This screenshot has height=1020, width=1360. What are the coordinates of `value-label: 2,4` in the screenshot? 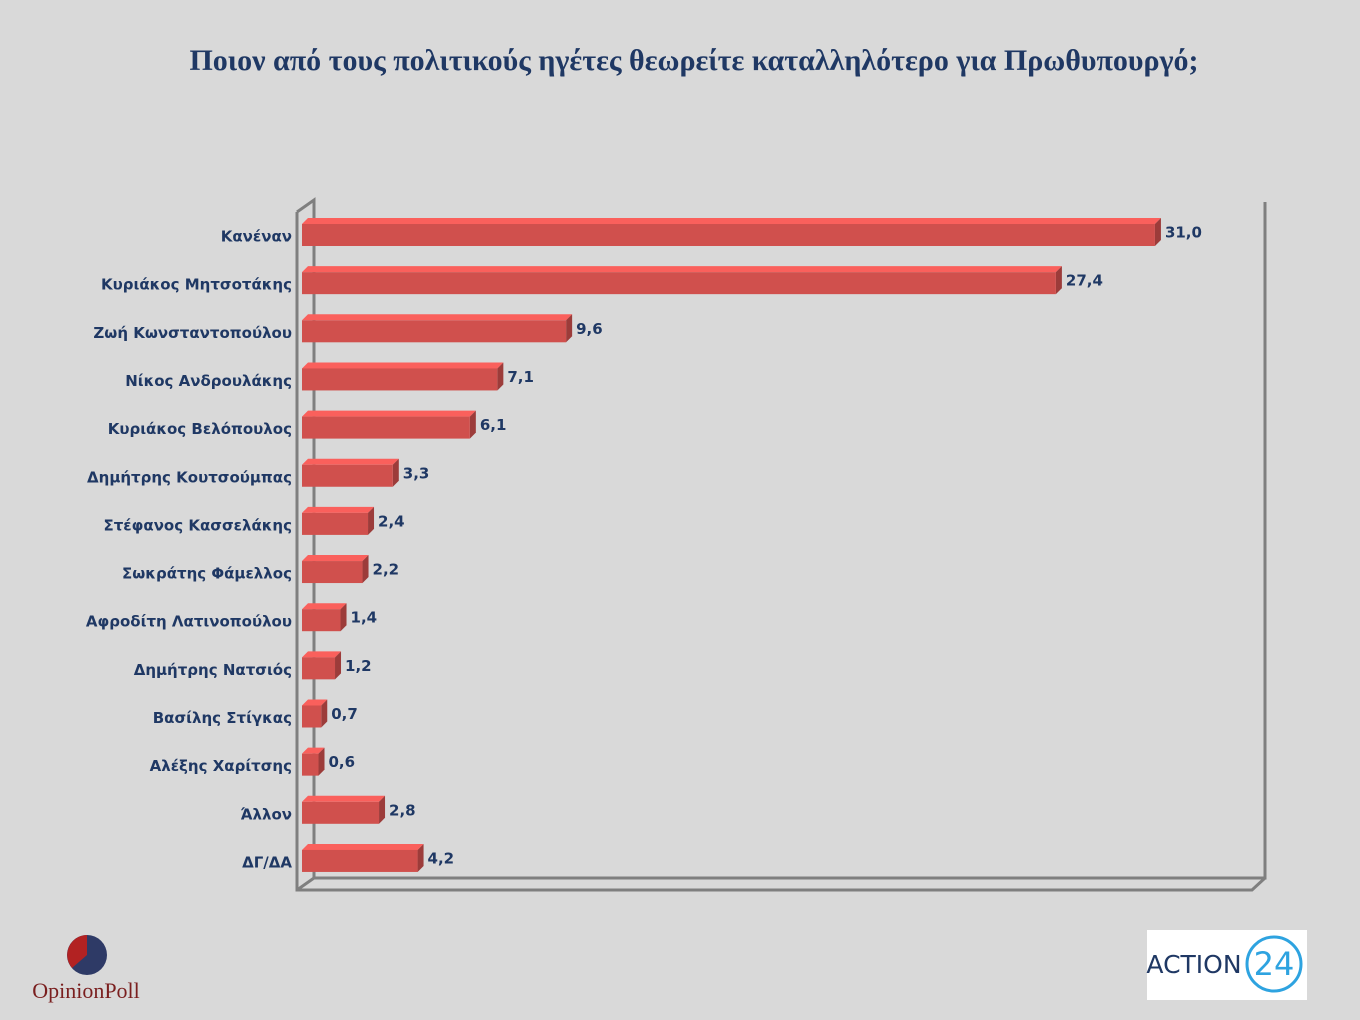 It's located at (391, 521).